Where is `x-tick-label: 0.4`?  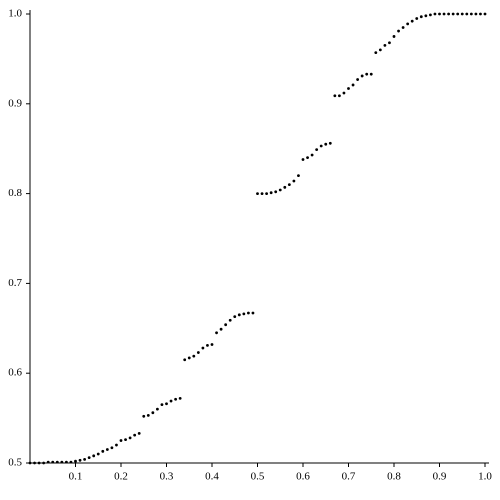
x-tick-label: 0.4 is located at coordinates (212, 477).